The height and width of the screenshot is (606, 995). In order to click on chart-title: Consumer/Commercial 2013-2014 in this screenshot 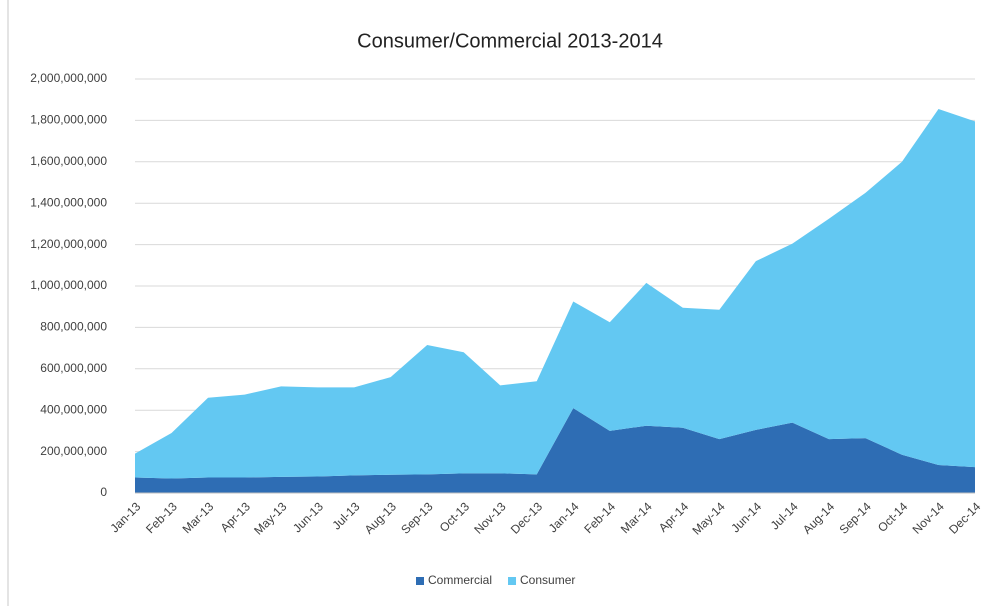, I will do `click(510, 41)`.